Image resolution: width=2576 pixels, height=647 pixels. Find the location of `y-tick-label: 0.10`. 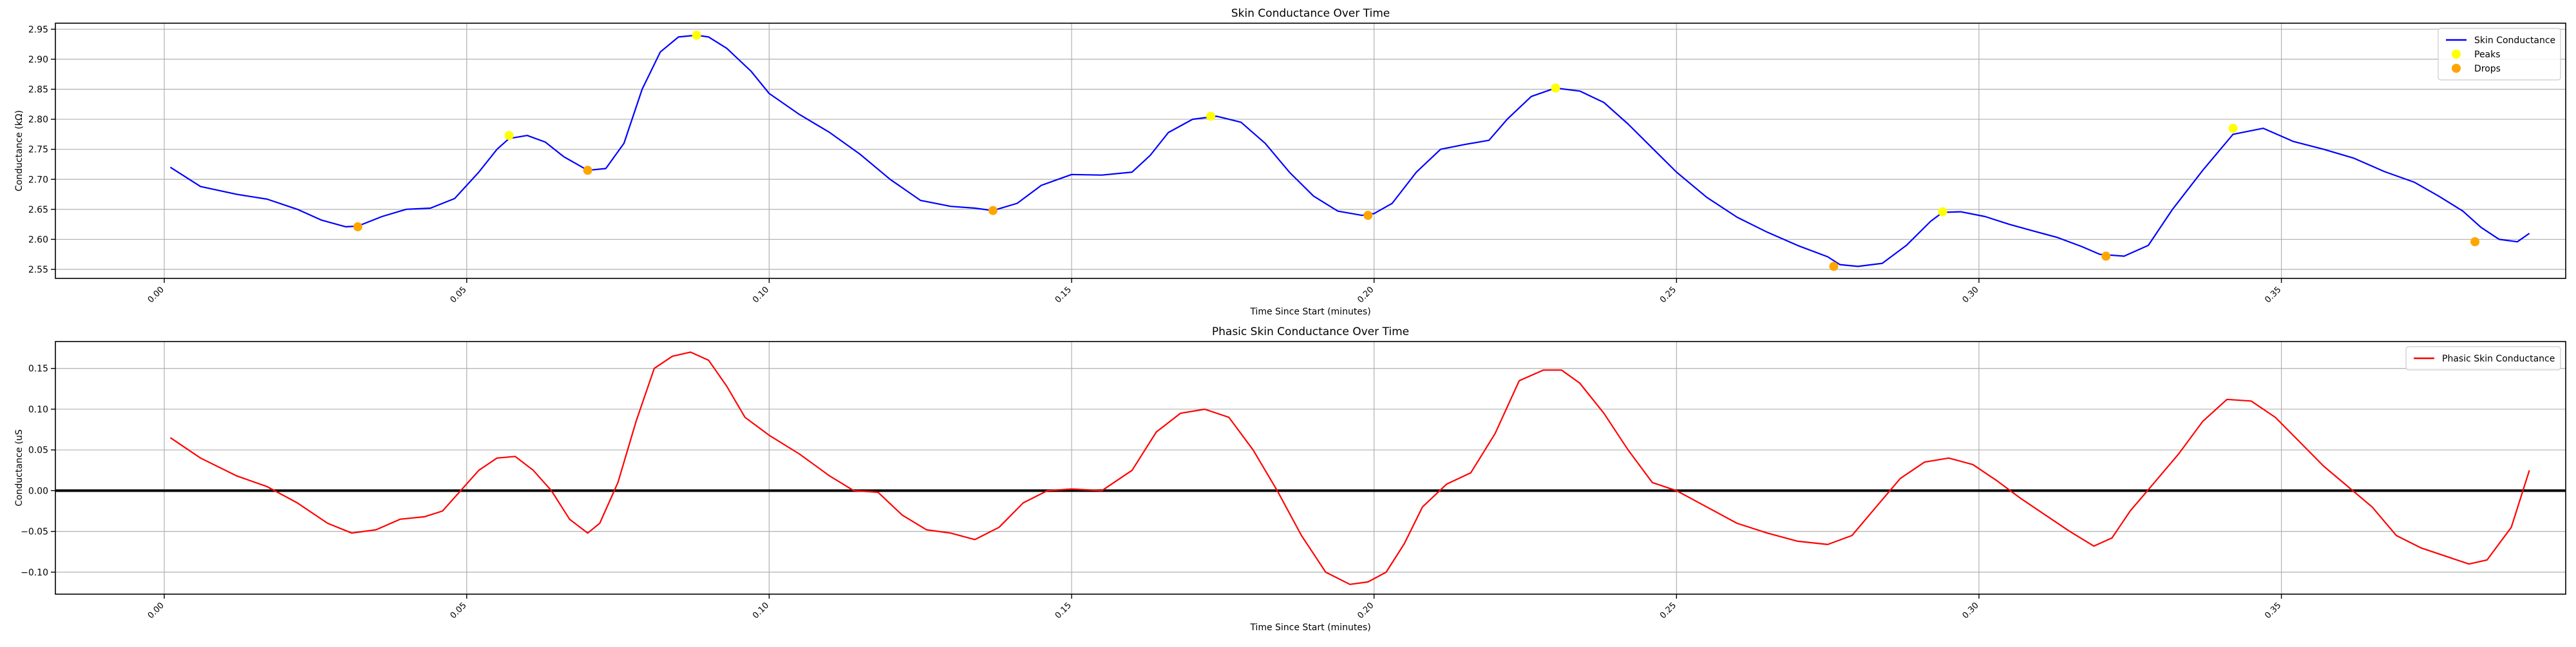

y-tick-label: 0.10 is located at coordinates (38, 410).